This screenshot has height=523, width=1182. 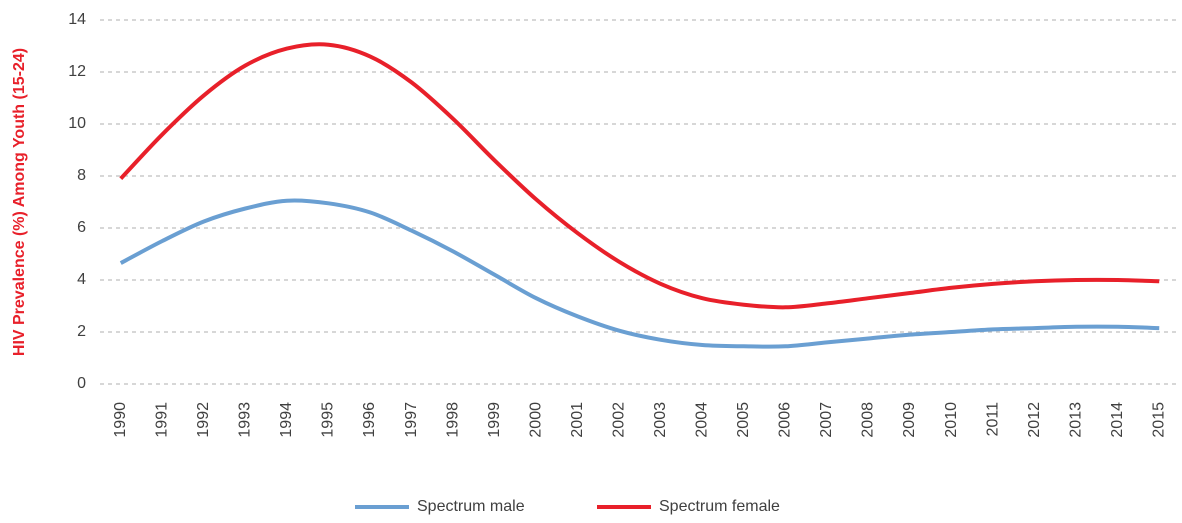 I want to click on x-tick-label: 2004, so click(x=702, y=420).